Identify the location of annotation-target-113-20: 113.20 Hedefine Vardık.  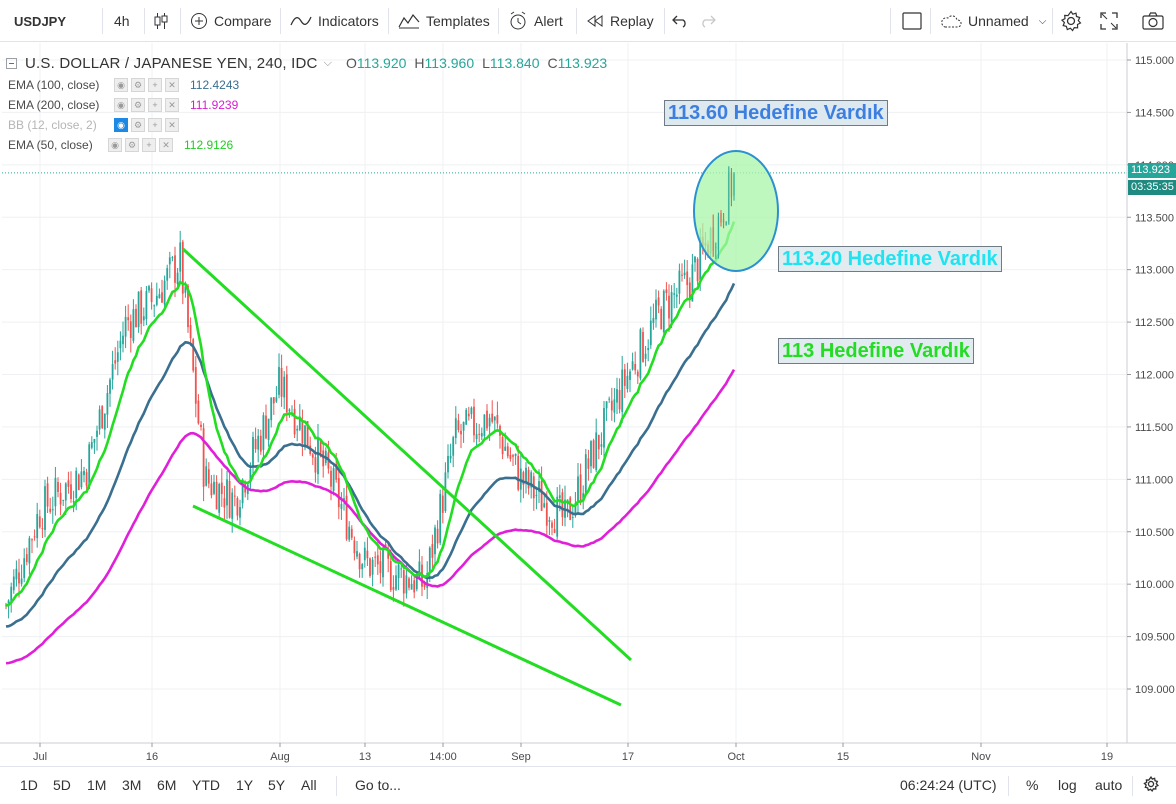
(890, 259).